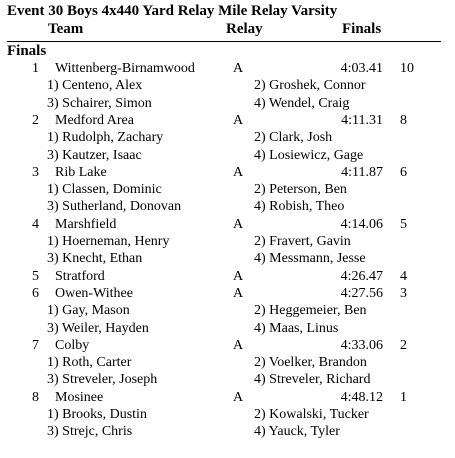  Describe the element at coordinates (35, 120) in the screenshot. I see `place-number: 2` at that location.